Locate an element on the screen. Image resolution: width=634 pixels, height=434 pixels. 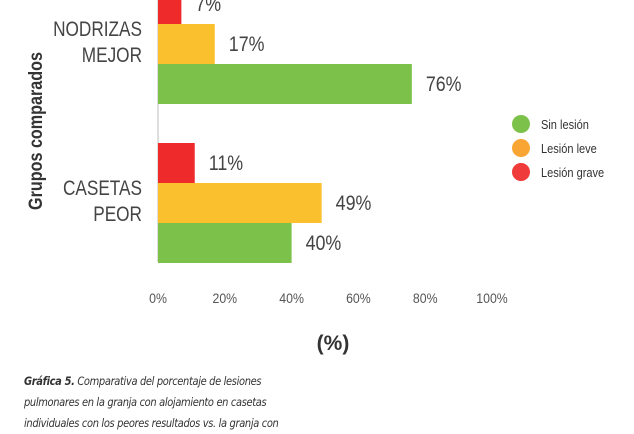
legend: Sin lesión Lesión leve Lesión grave is located at coordinates (558, 148).